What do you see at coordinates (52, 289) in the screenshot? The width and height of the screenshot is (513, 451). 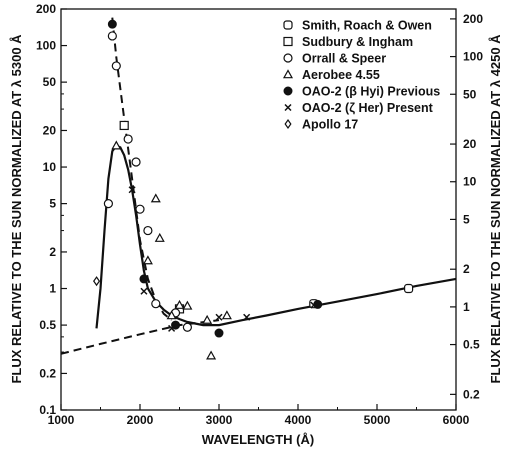 I see `y-left-tick-label: 1` at bounding box center [52, 289].